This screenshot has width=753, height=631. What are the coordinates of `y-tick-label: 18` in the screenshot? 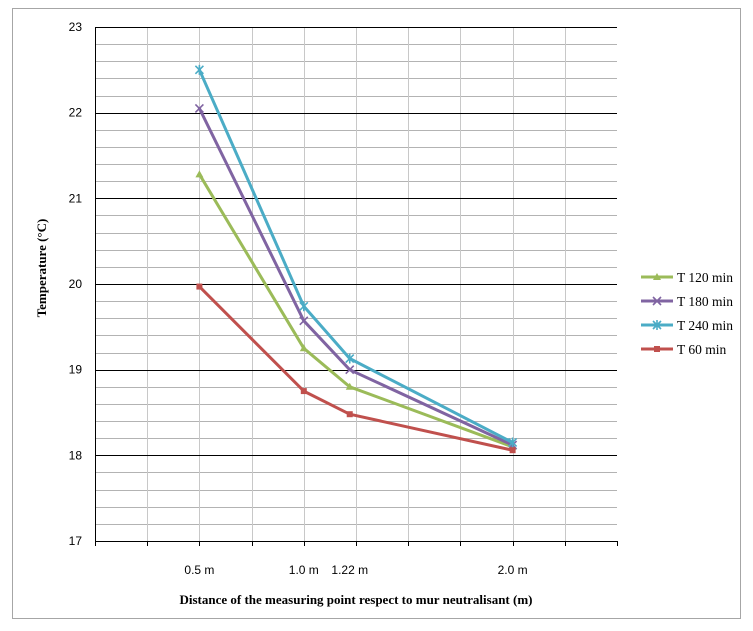 It's located at (76, 455).